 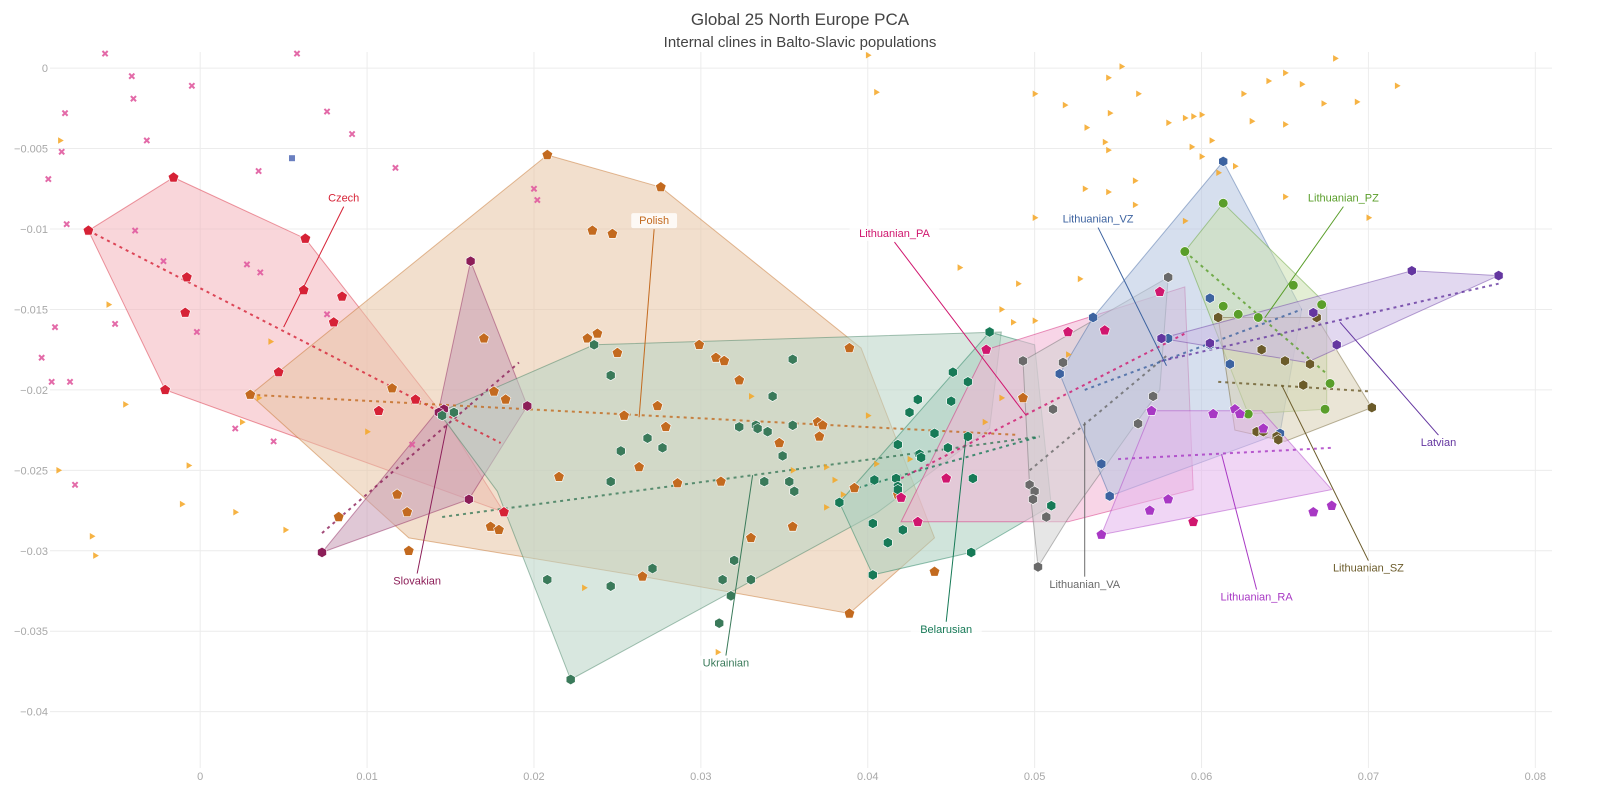 What do you see at coordinates (31, 310) in the screenshot?
I see `y-tick-label: −0.015` at bounding box center [31, 310].